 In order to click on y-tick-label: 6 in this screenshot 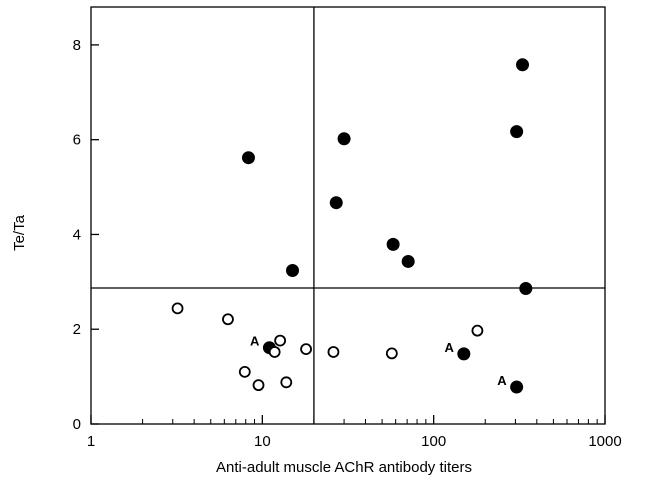, I will do `click(77, 140)`.